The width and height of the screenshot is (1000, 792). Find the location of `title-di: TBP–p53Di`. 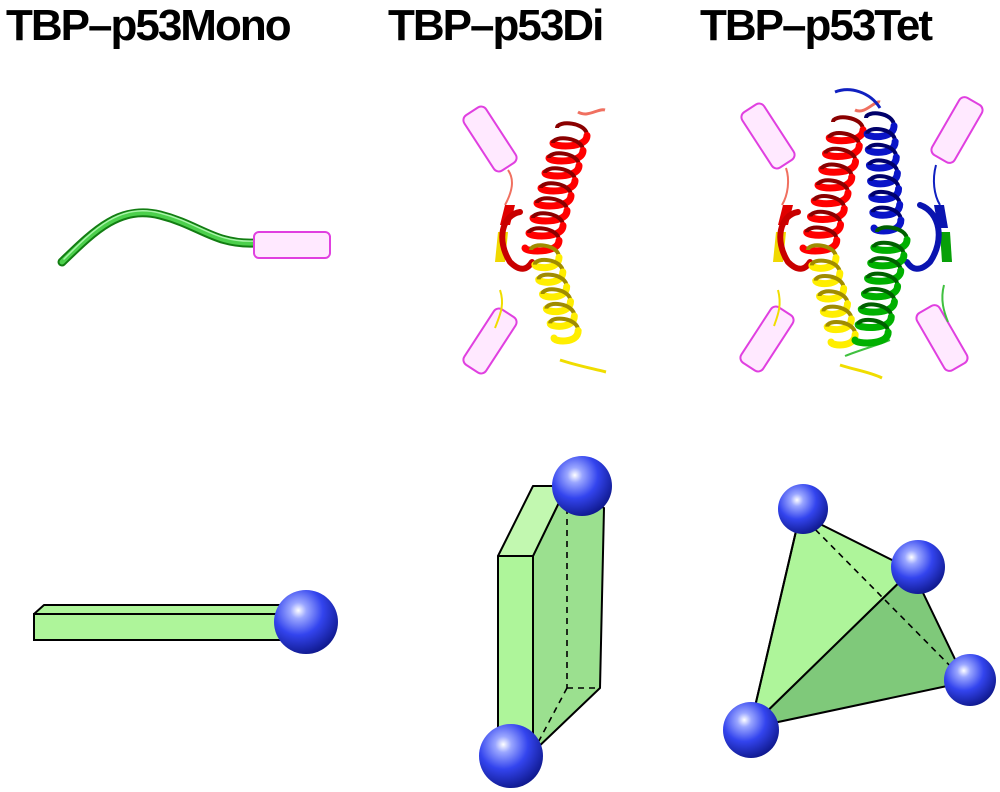

title-di: TBP–p53Di is located at coordinates (496, 25).